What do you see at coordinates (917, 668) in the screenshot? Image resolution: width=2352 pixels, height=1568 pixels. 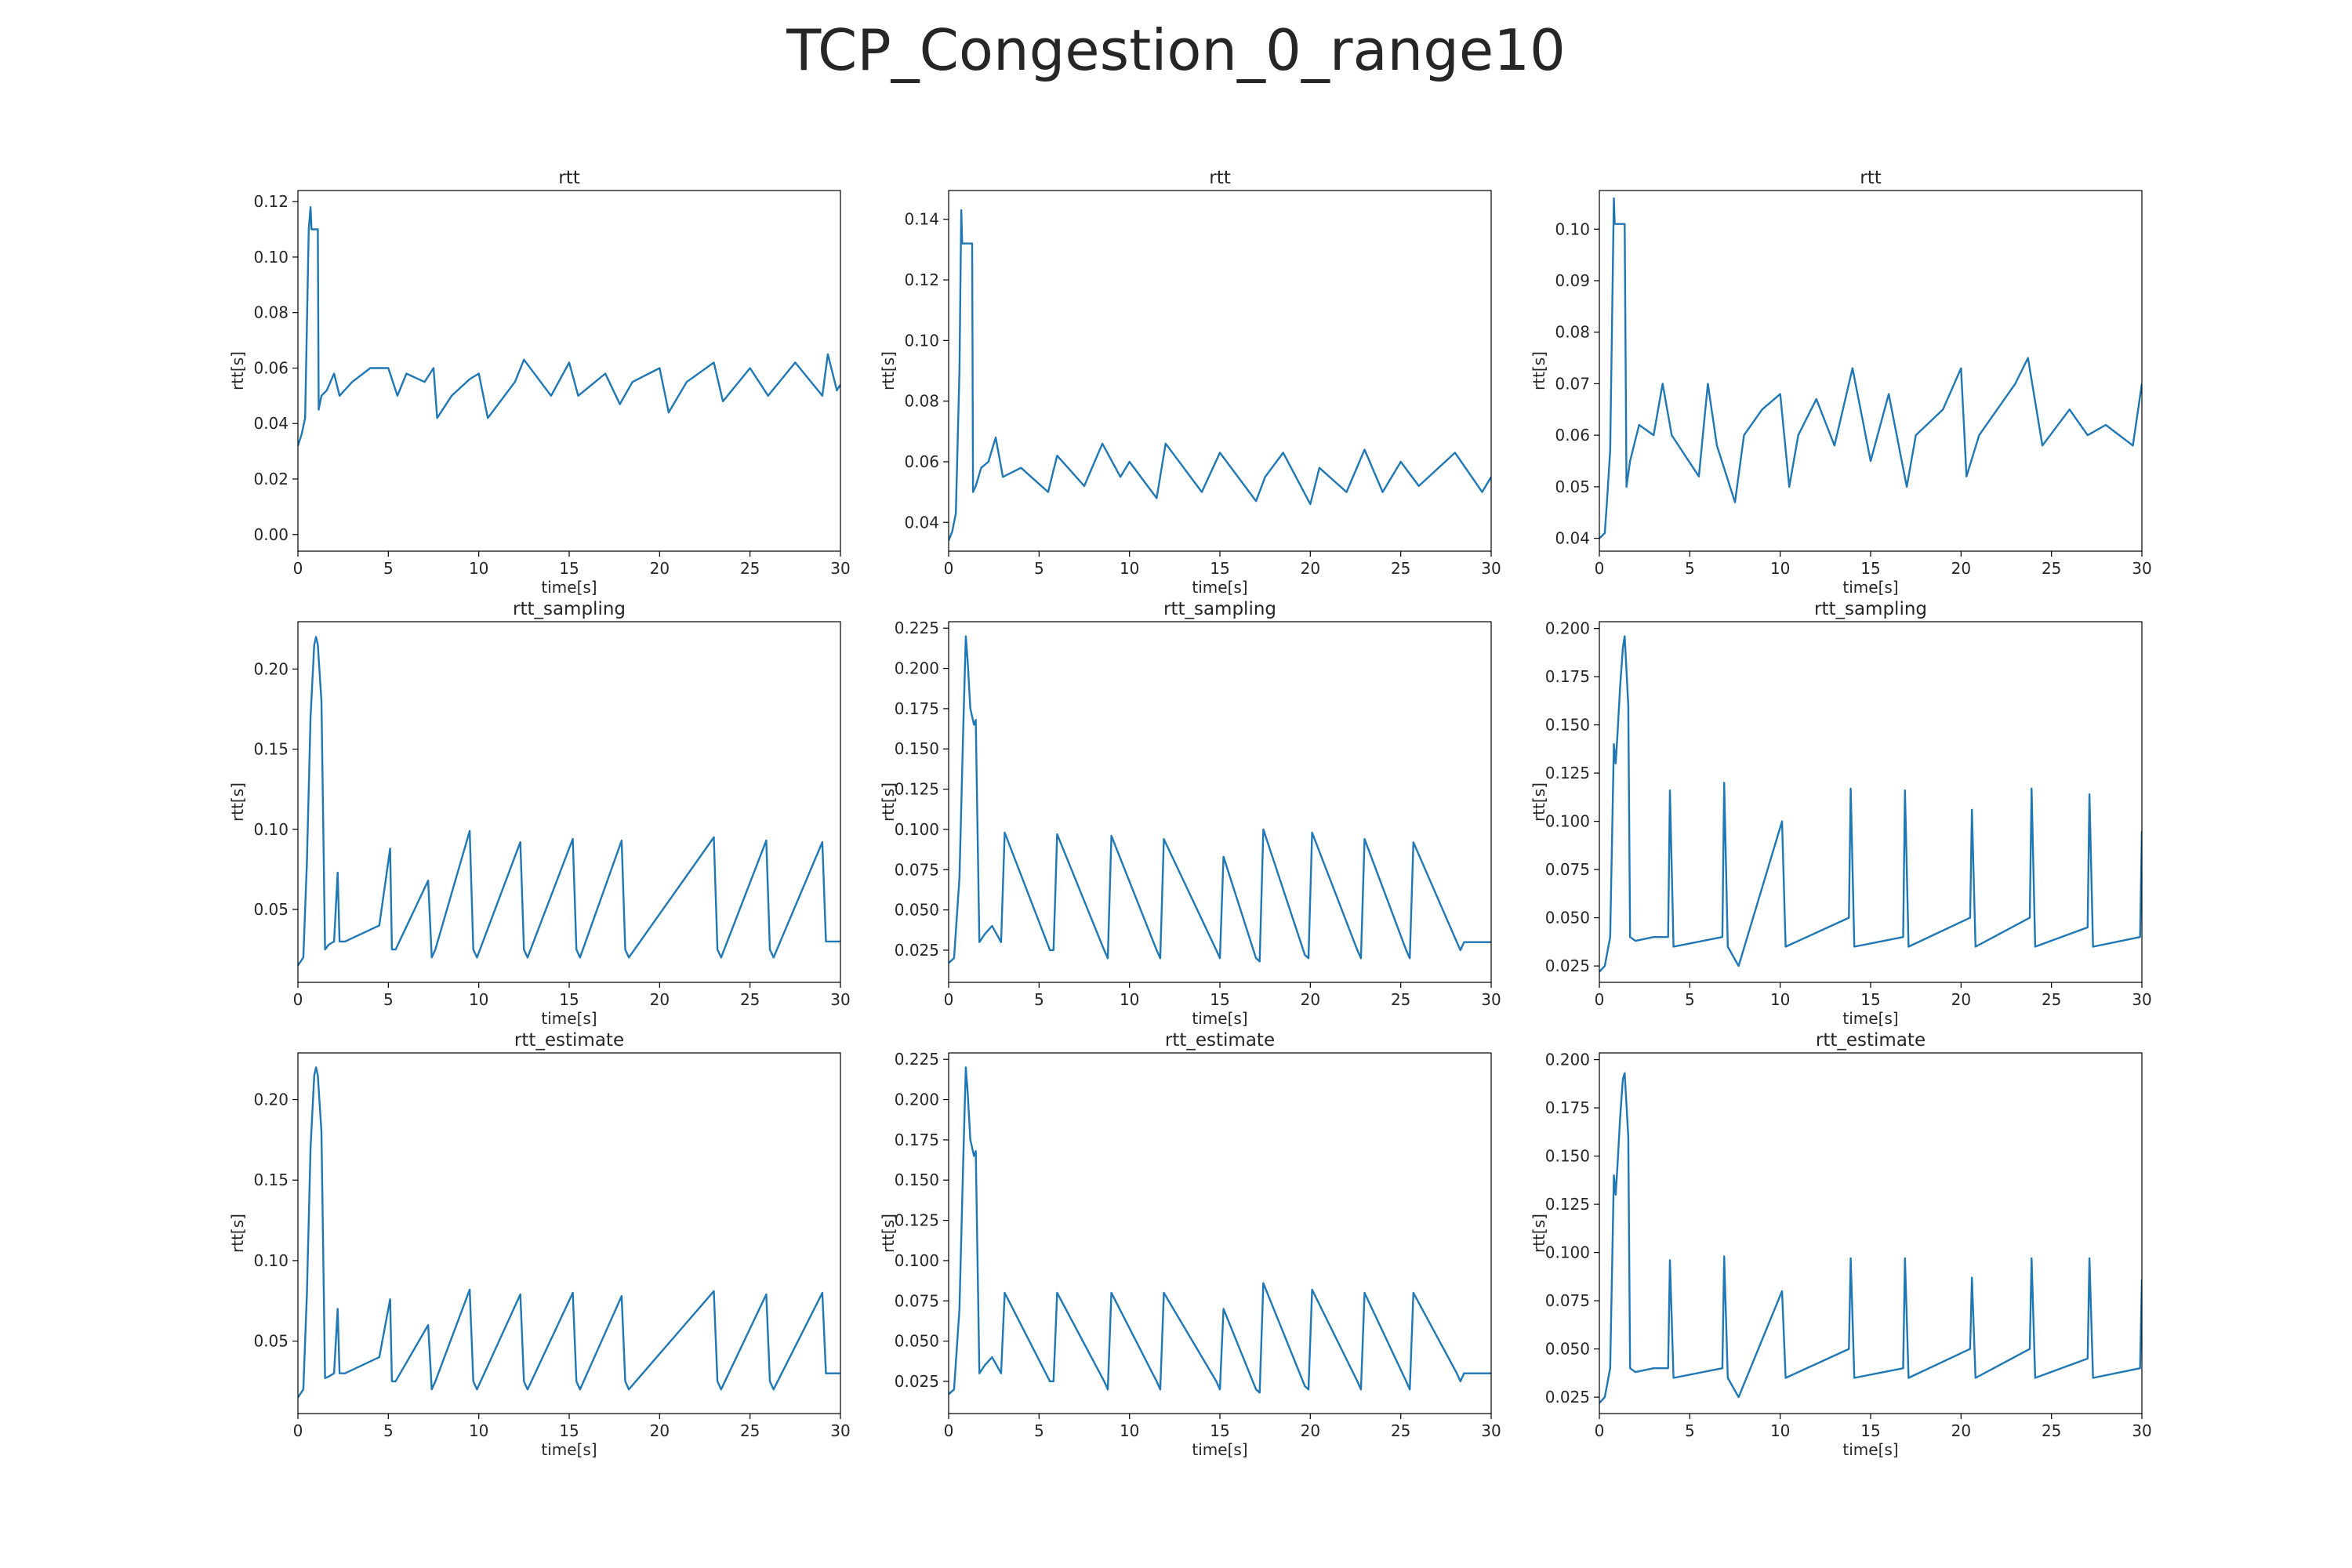 I see `y-tick-label: 0.200` at bounding box center [917, 668].